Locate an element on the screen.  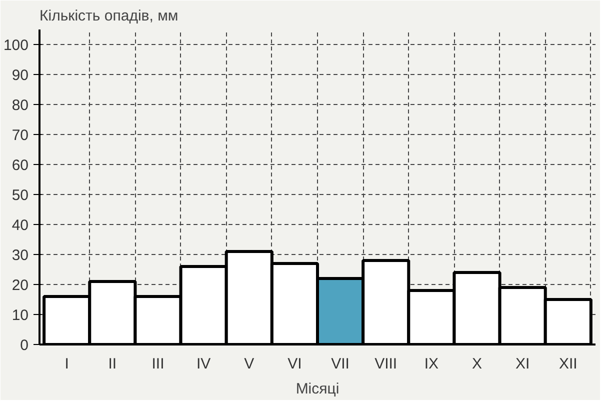
x-tick-label: III is located at coordinates (158, 364).